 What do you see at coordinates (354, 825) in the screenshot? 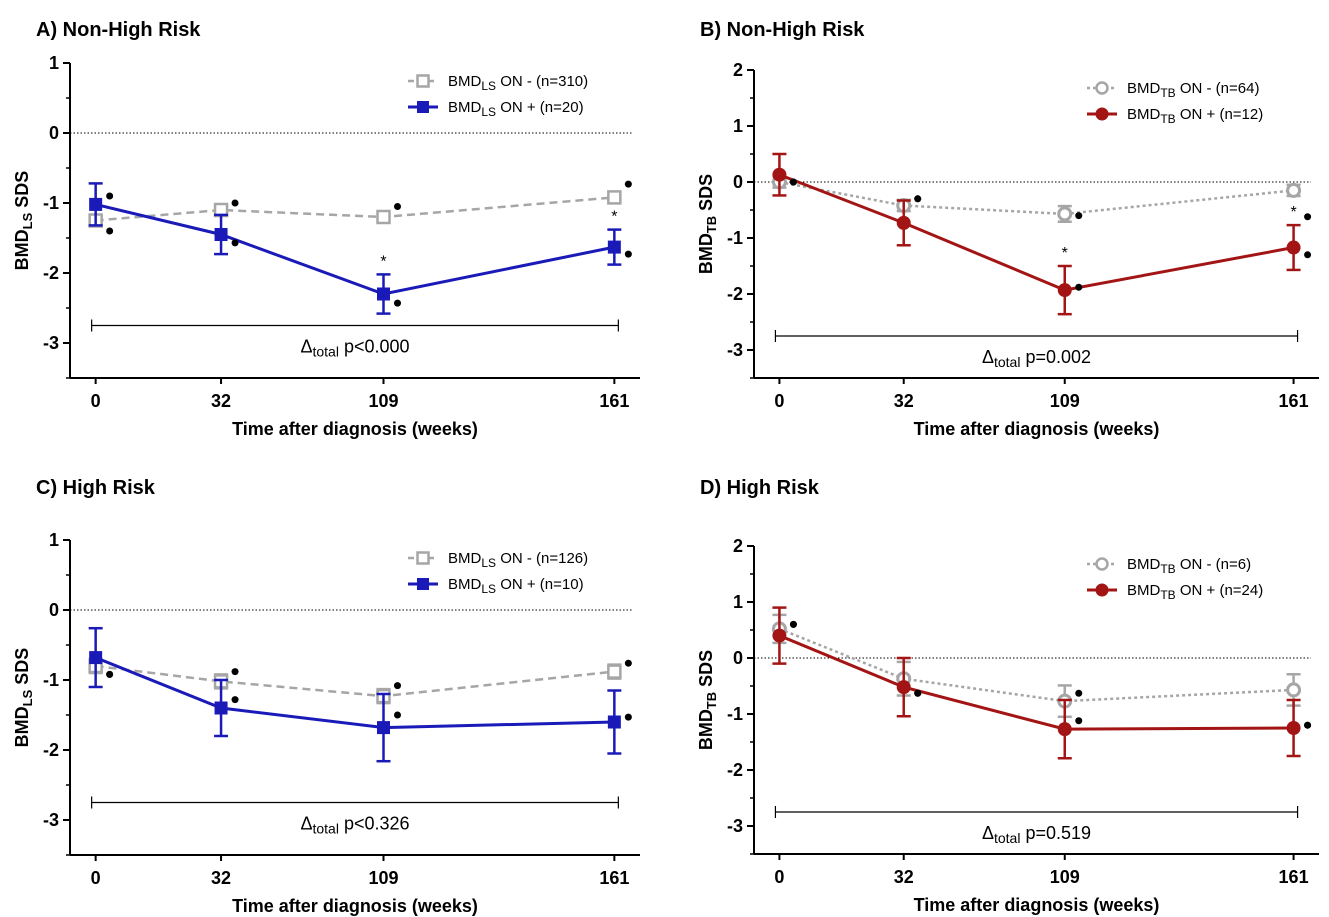
I see `delta-total-annotation: Δtotal p<0.326` at bounding box center [354, 825].